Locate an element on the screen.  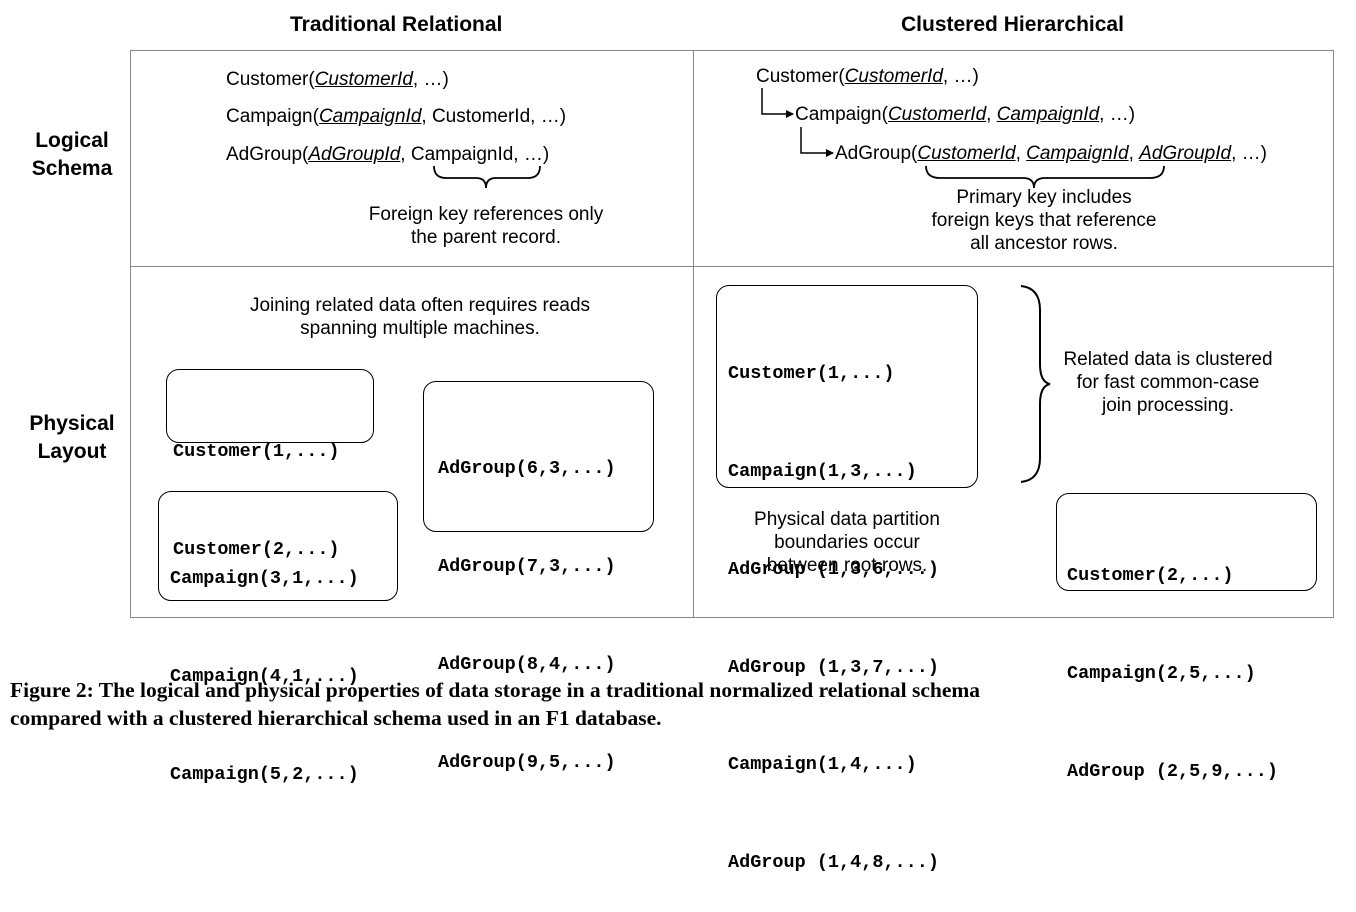
campaign-to-adgroup-arrow is located at coordinates (817, 142).